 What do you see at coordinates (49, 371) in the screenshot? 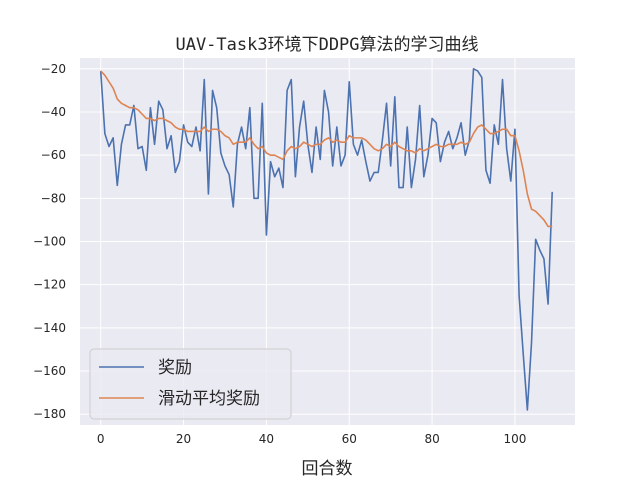
I see `y-tick-label: −160` at bounding box center [49, 371].